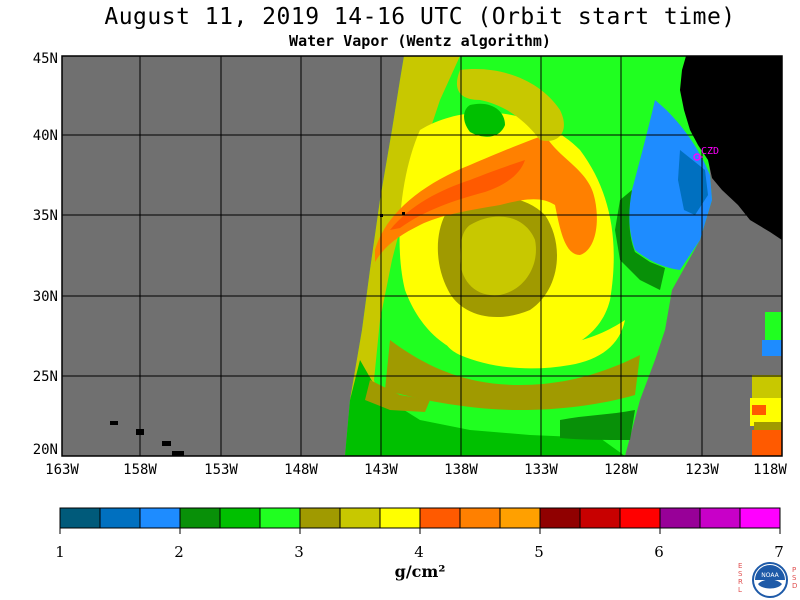  Describe the element at coordinates (45, 136) in the screenshot. I see `lat-label-40n: 40N` at that location.